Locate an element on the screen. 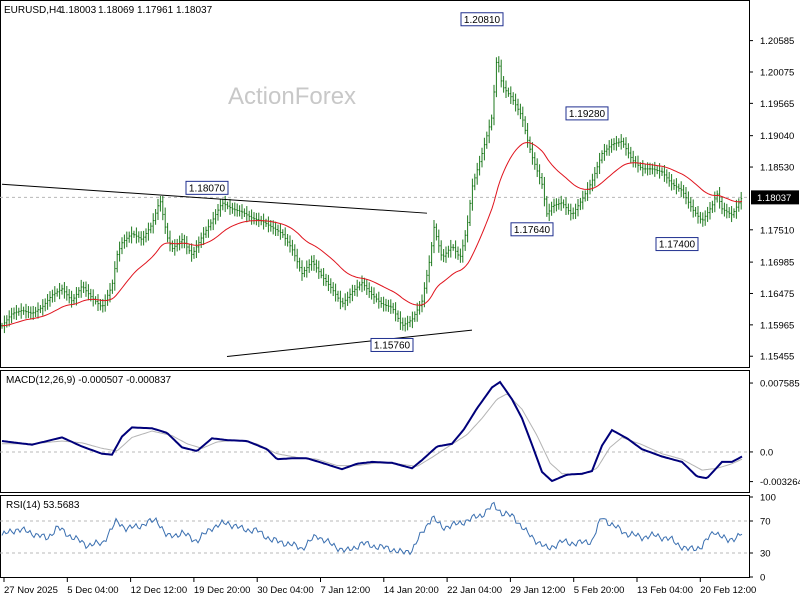  time-axis-tick-label: 30 Dec 04:00 is located at coordinates (285, 590).